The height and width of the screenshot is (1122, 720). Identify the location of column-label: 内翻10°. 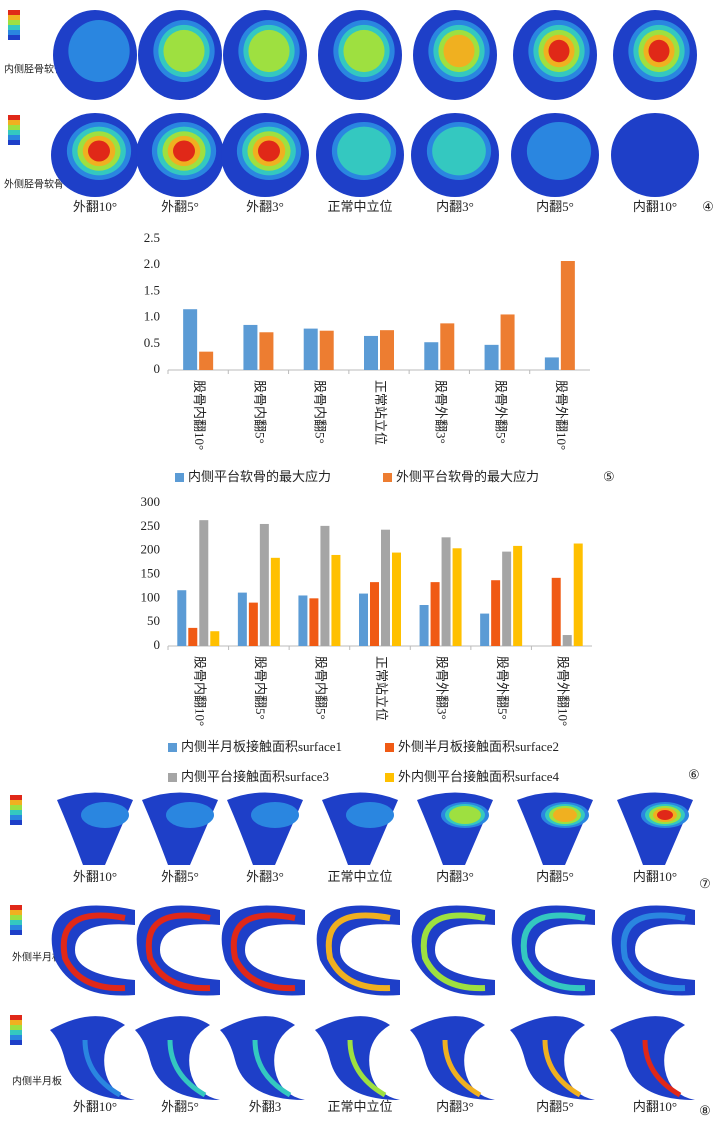
(655, 206).